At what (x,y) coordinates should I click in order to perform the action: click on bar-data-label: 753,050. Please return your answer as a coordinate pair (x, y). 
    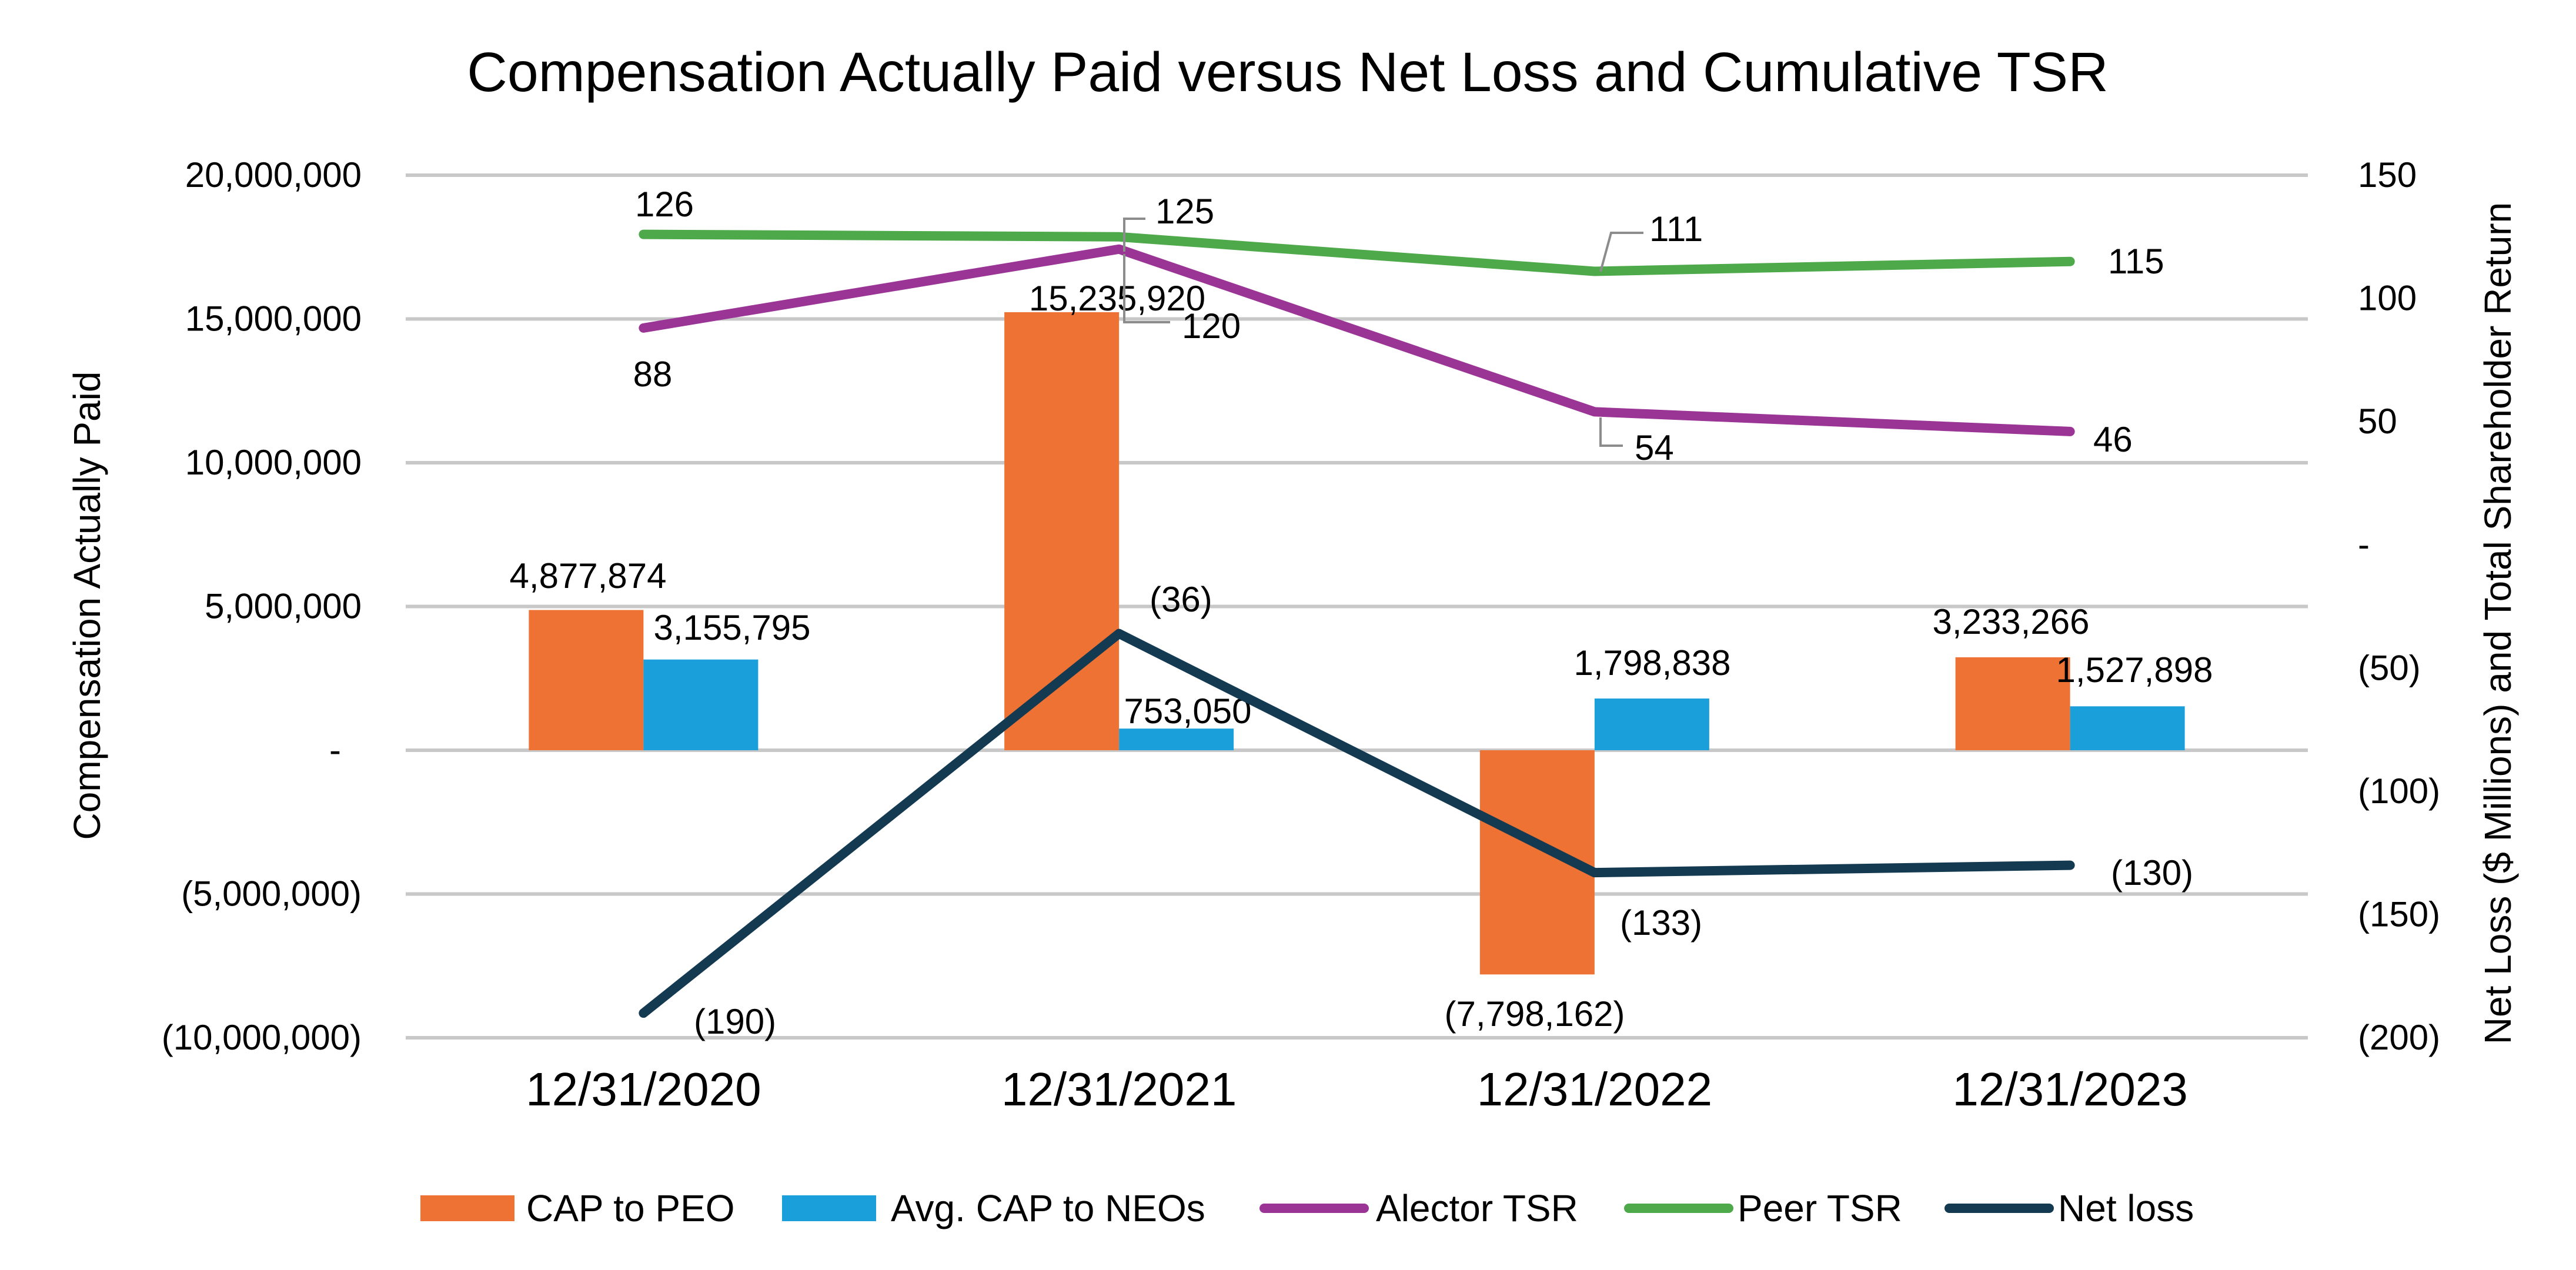
    Looking at the image, I should click on (1188, 711).